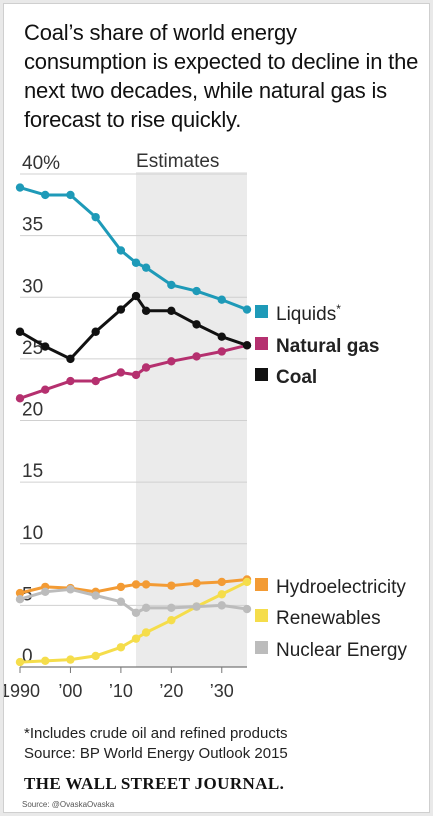  I want to click on publisher-brand: THE WALL STREET JOURNAL., so click(154, 783).